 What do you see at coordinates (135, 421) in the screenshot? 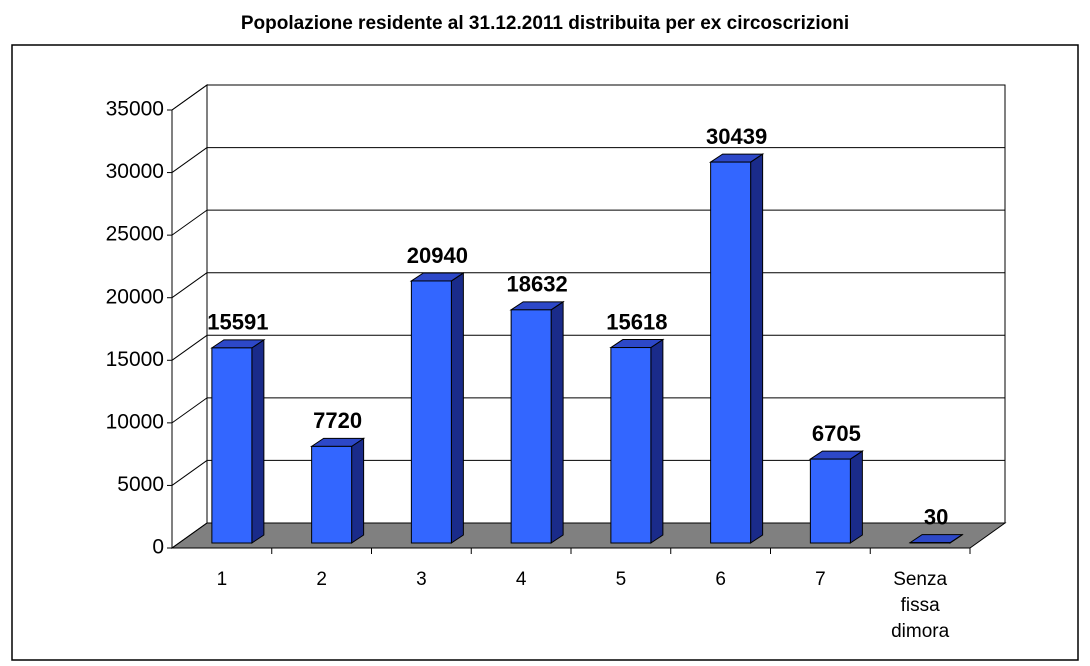
I see `y-tick-label: 10000` at bounding box center [135, 421].